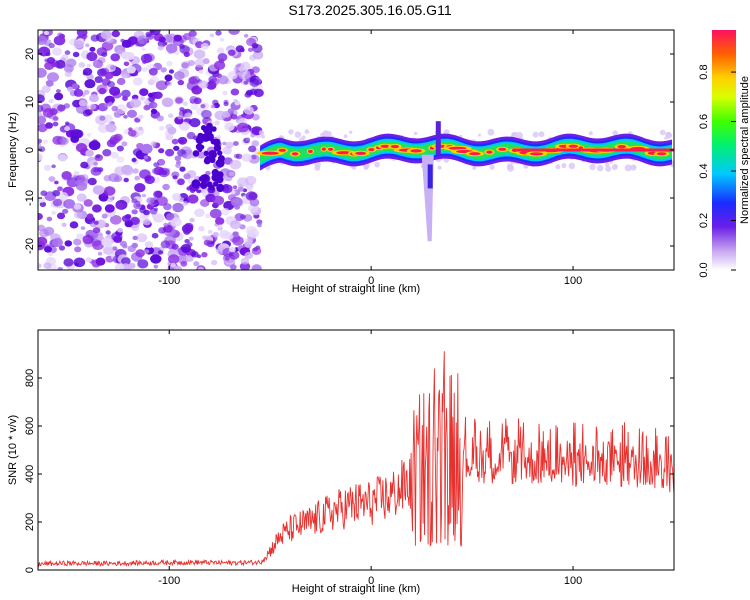  What do you see at coordinates (30, 378) in the screenshot?
I see `y-tick-label: 800` at bounding box center [30, 378].